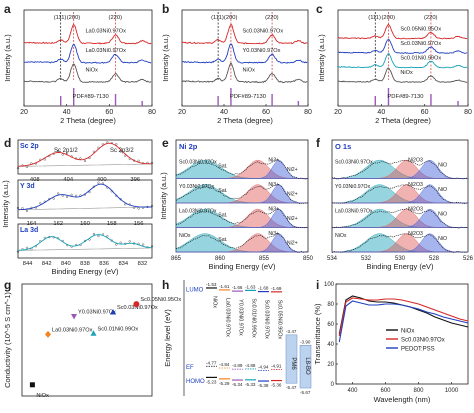  What do you see at coordinates (318, 285) in the screenshot?
I see `panel-label-i: i` at bounding box center [318, 285].